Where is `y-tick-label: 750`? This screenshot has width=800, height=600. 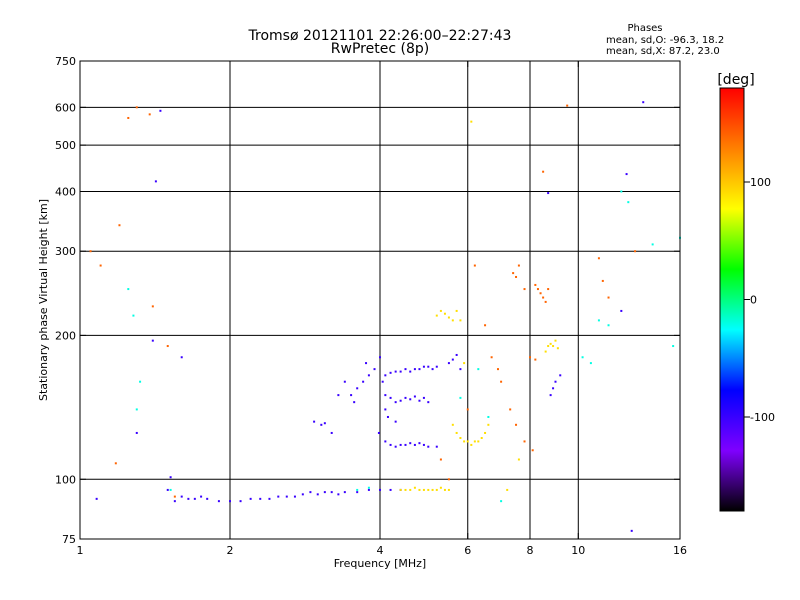
y-tick-label: 750 is located at coordinates (65, 61).